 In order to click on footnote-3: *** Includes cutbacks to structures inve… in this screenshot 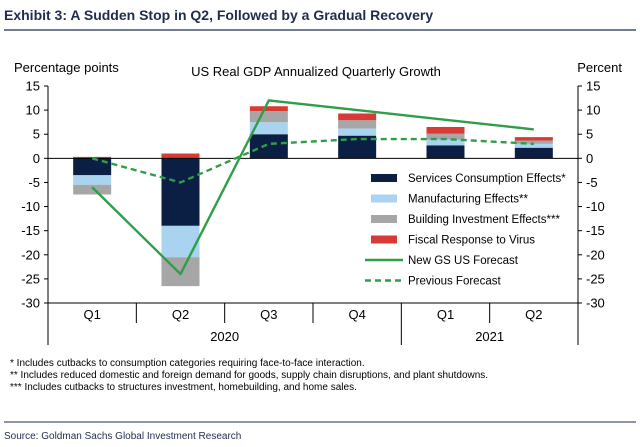, I will do `click(183, 387)`.